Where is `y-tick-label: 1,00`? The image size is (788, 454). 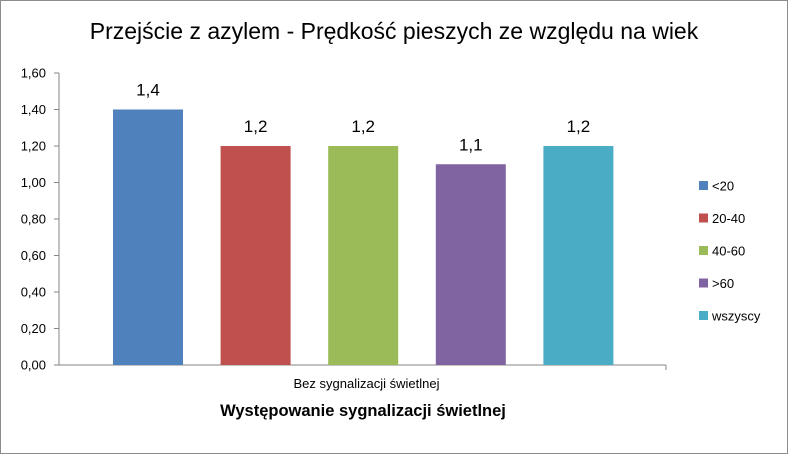 y-tick-label: 1,00 is located at coordinates (33, 182).